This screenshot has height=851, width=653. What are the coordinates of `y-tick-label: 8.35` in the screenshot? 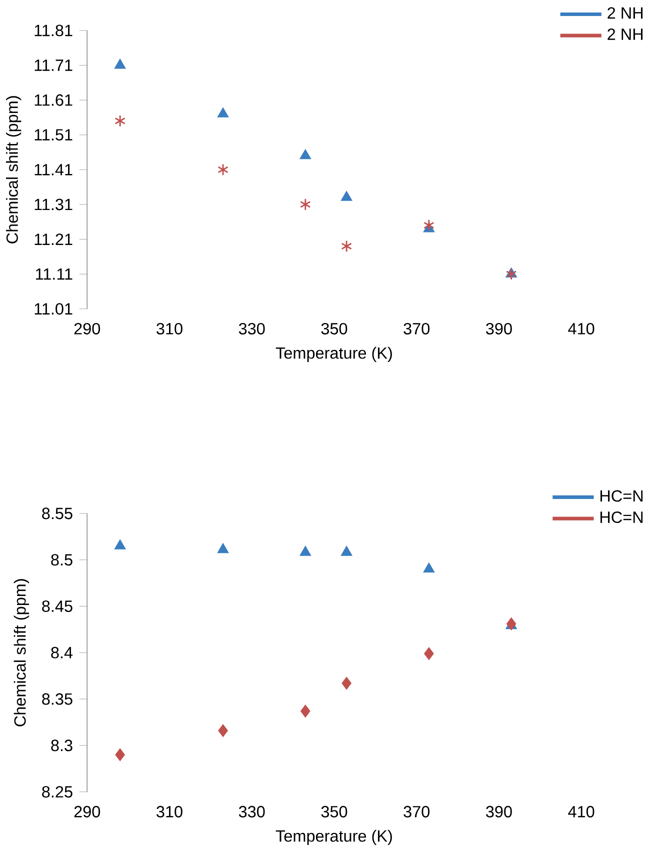 It's located at (57, 699).